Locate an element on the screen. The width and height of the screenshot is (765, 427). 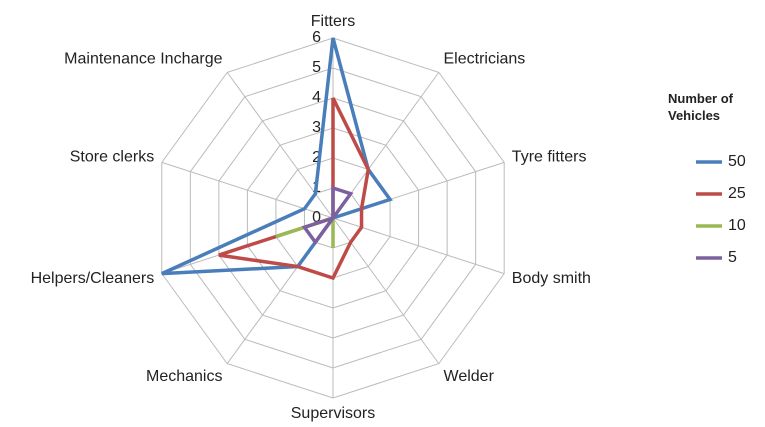
category-label: Fitters is located at coordinates (333, 21).